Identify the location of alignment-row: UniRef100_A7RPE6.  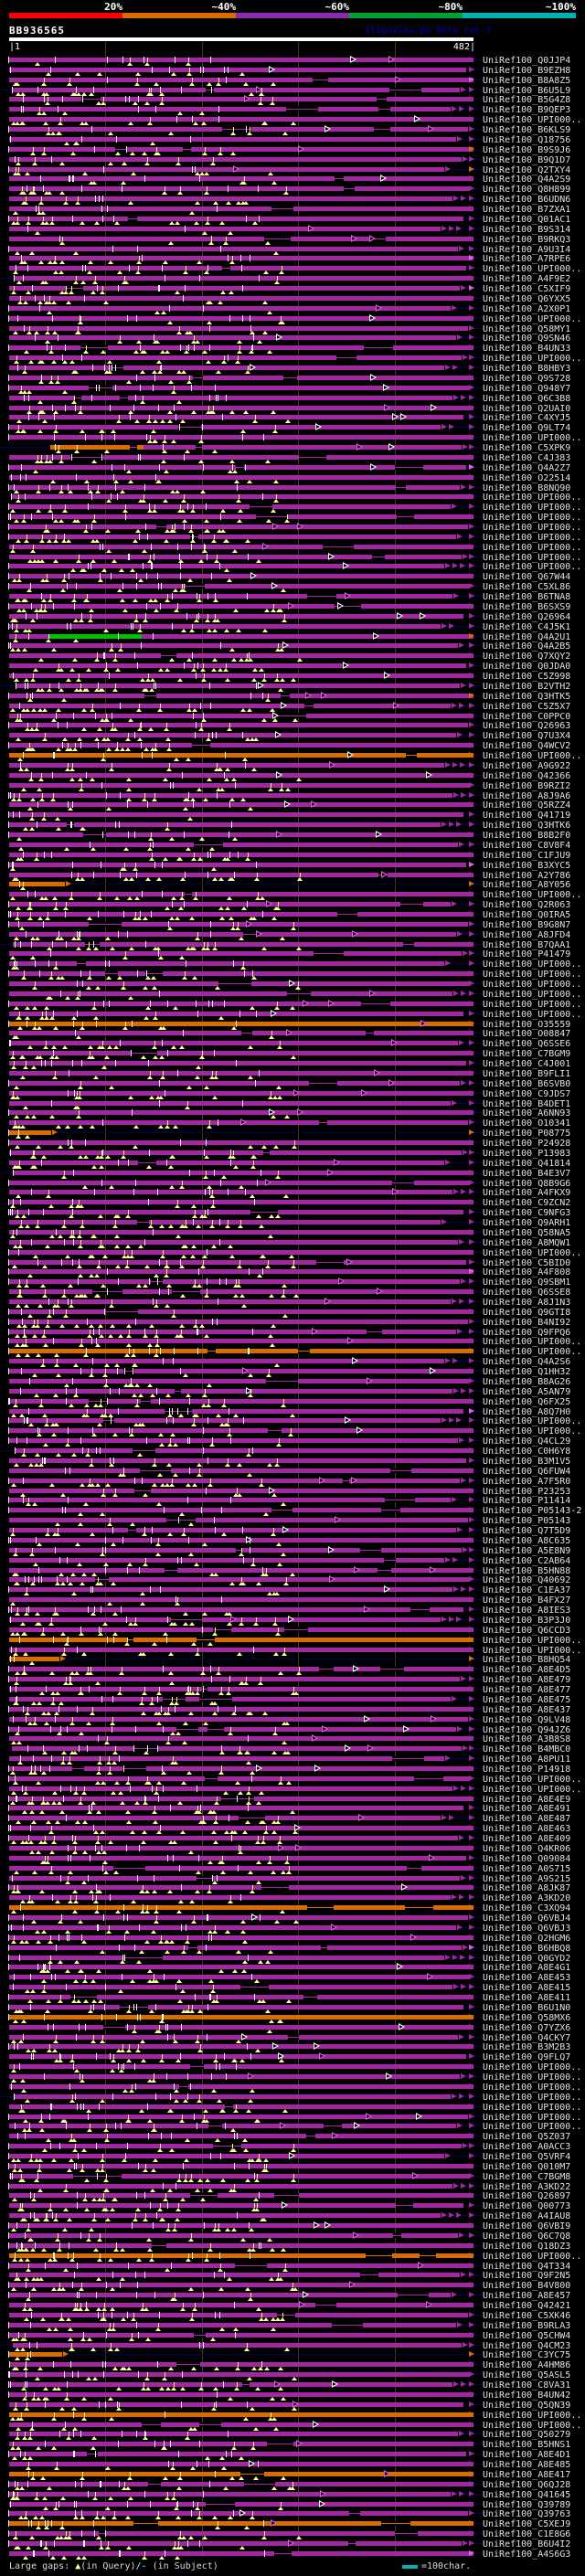
(293, 259).